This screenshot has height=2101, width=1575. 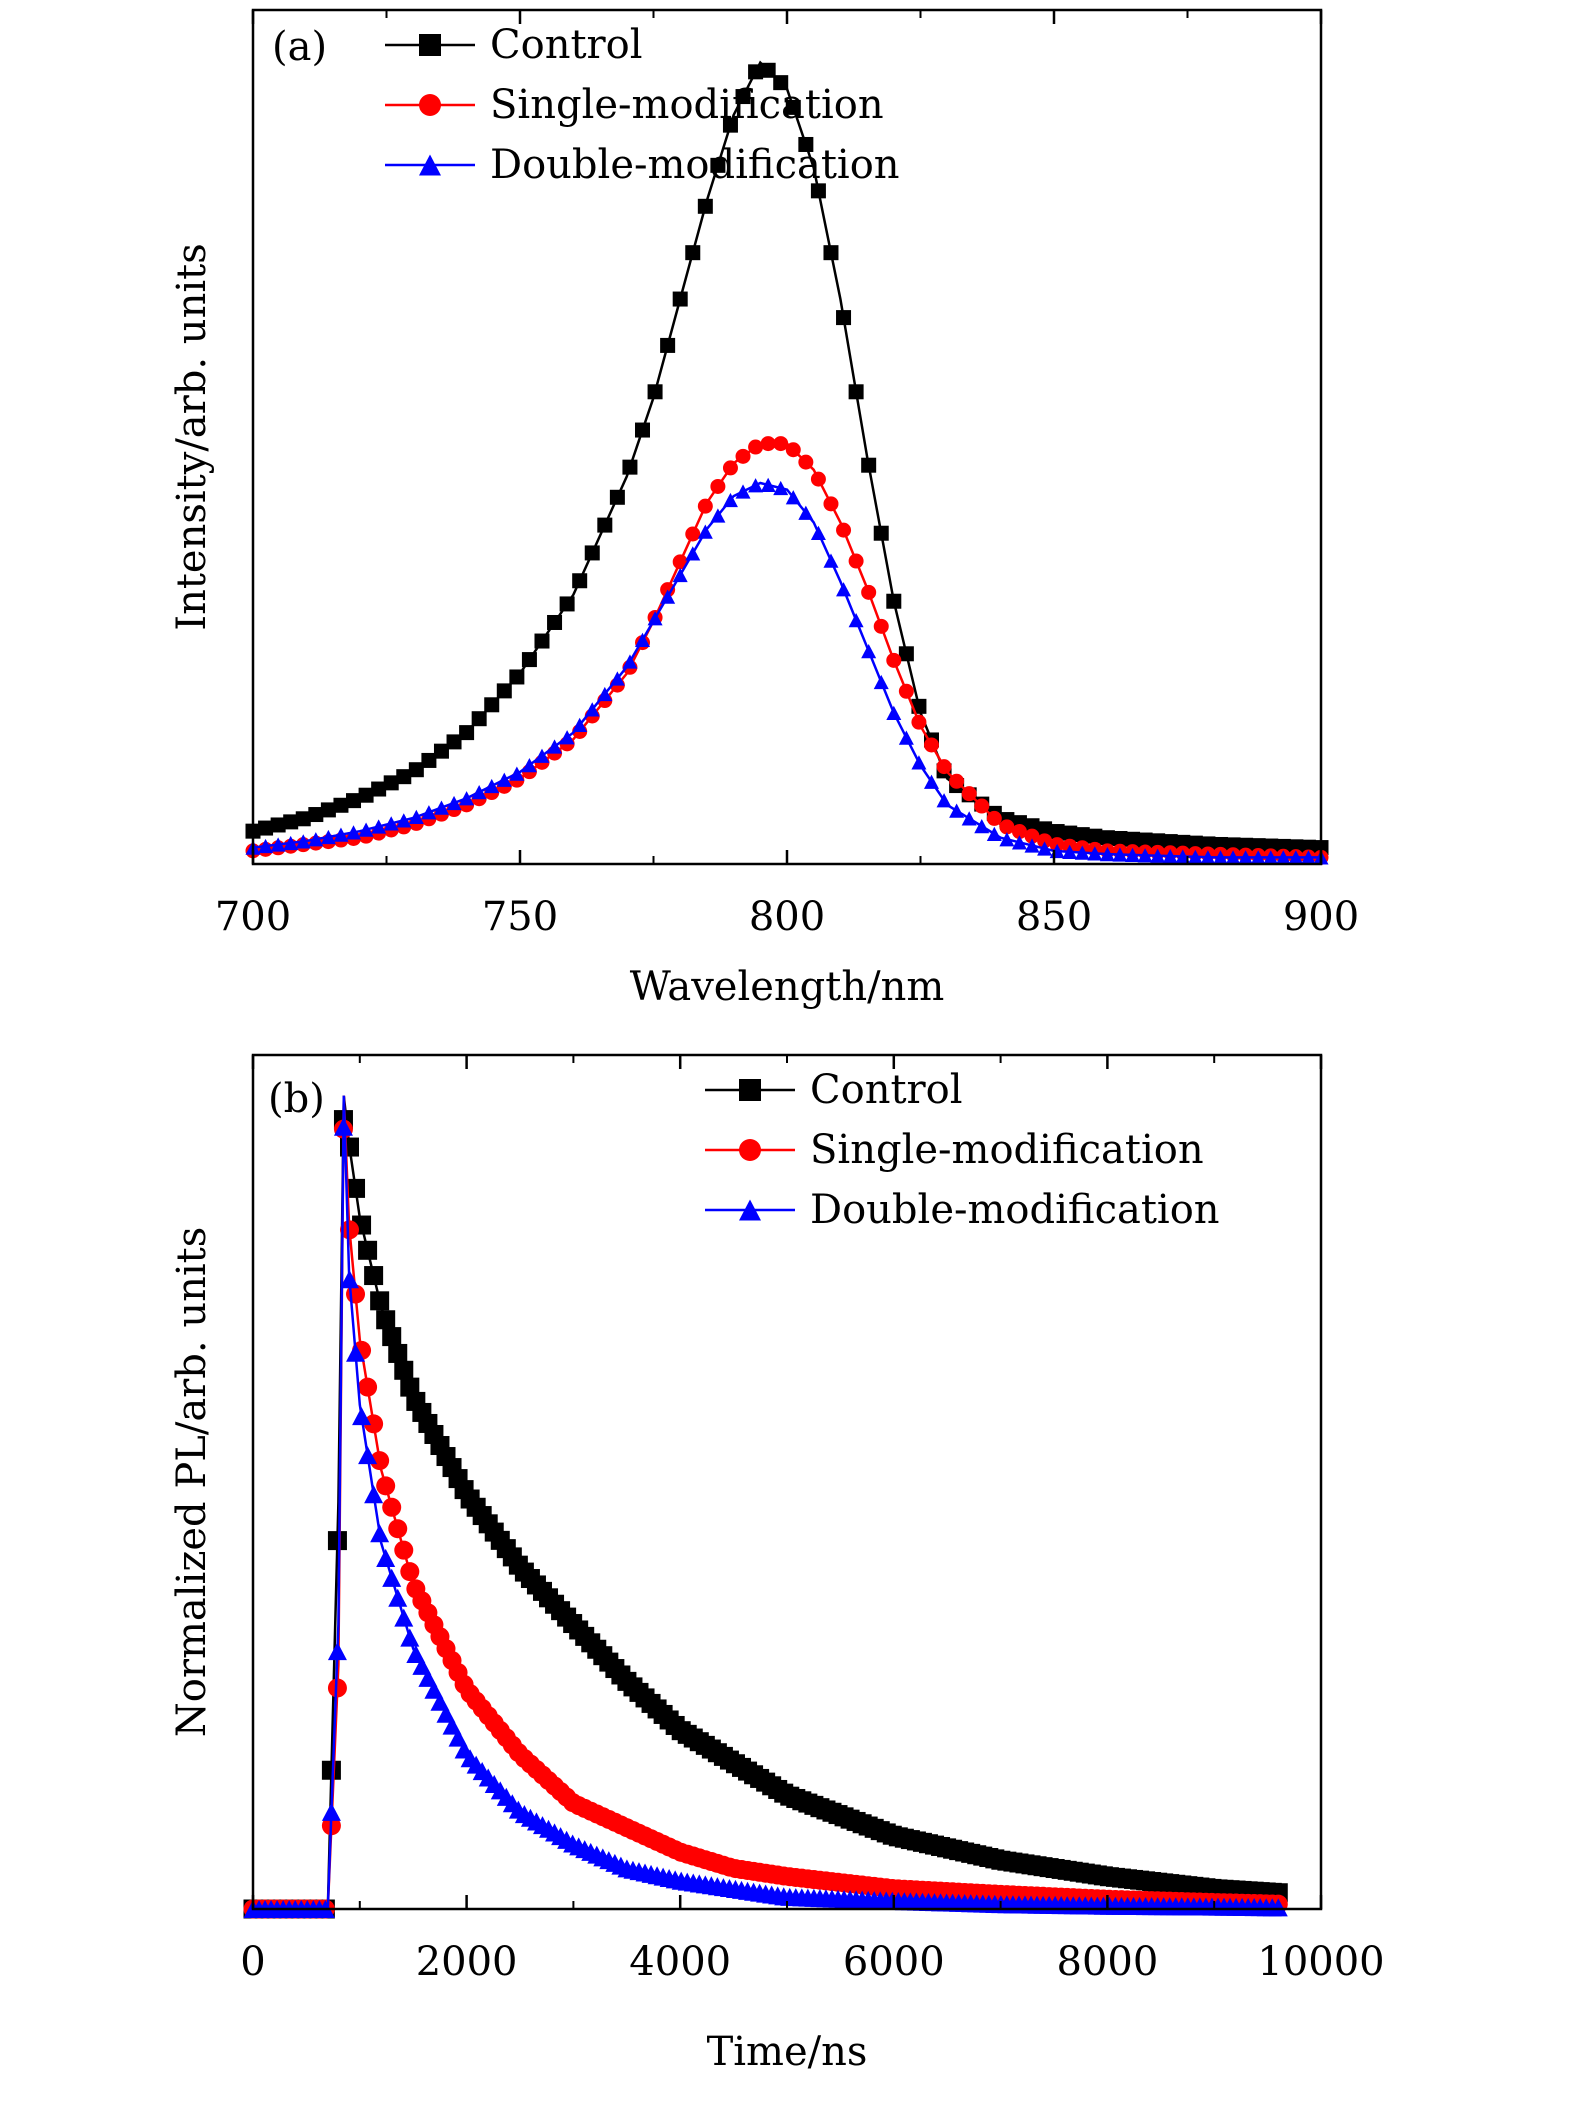 I want to click on x-axis-title: Wavelength/nm, so click(x=787, y=987).